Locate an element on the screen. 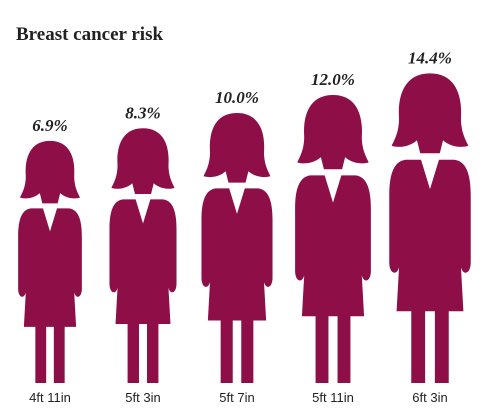  value-label: 12.0% is located at coordinates (333, 79).